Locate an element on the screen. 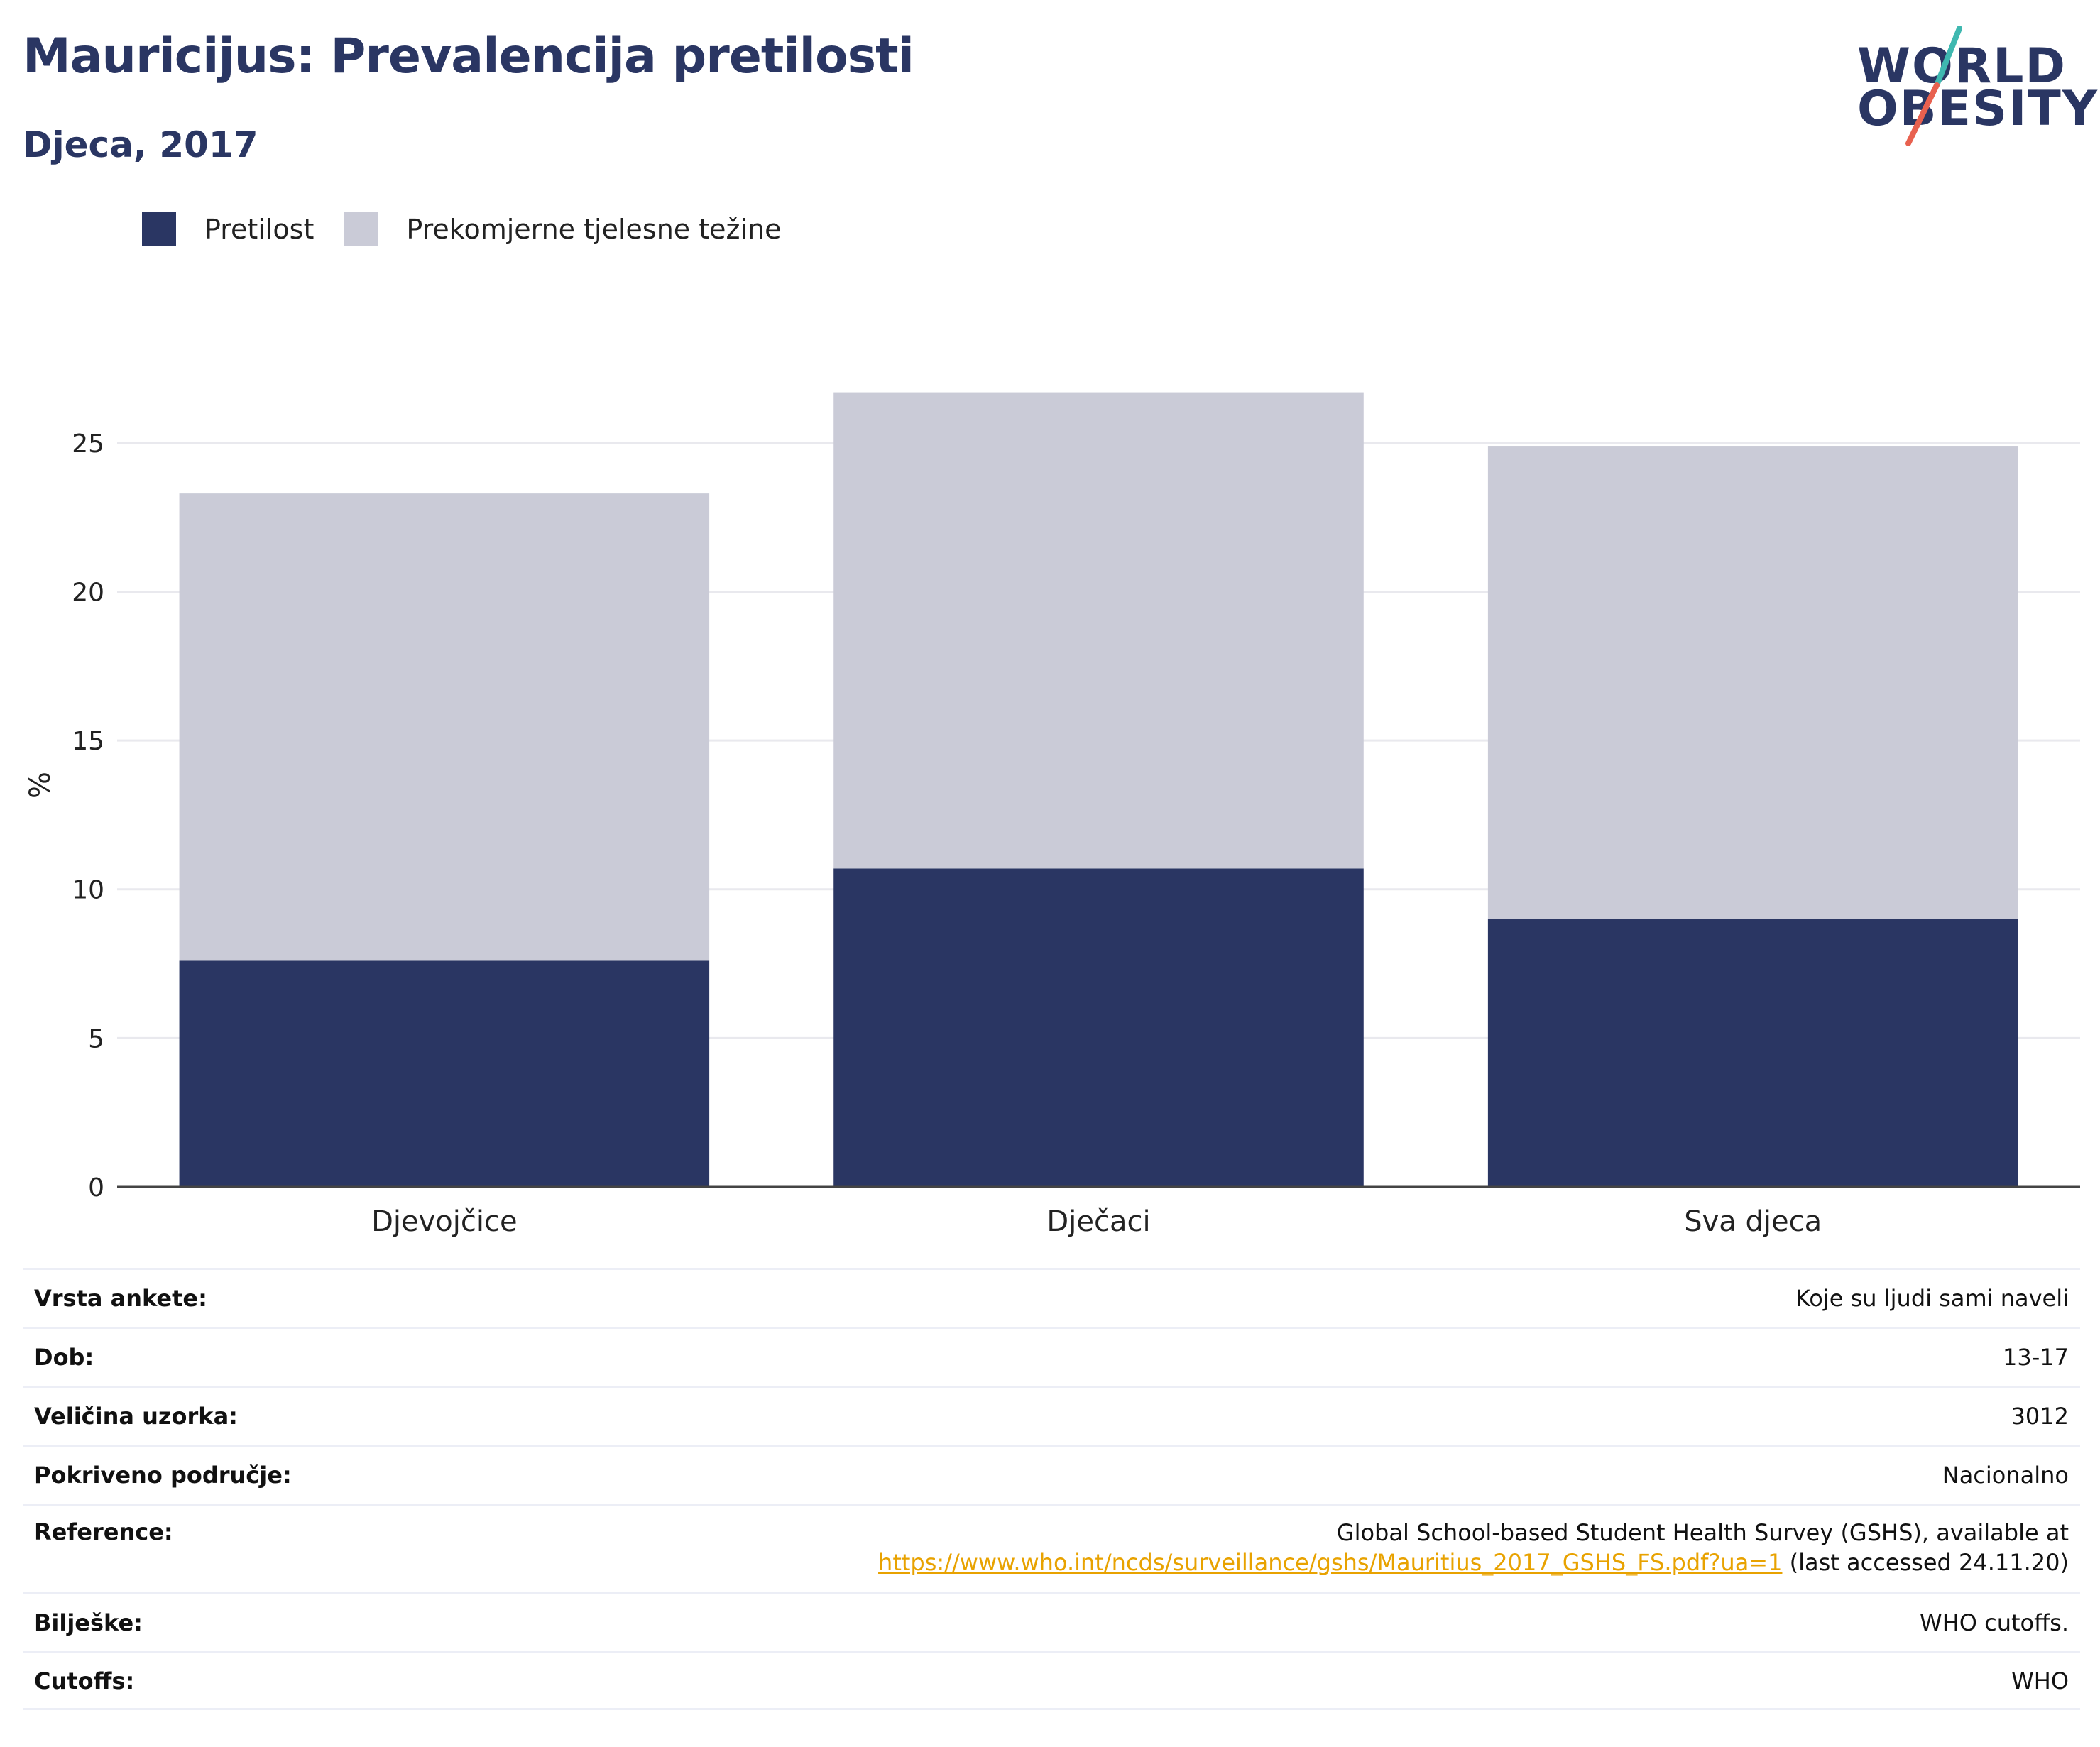  y-tick-label: 25 is located at coordinates (88, 444).